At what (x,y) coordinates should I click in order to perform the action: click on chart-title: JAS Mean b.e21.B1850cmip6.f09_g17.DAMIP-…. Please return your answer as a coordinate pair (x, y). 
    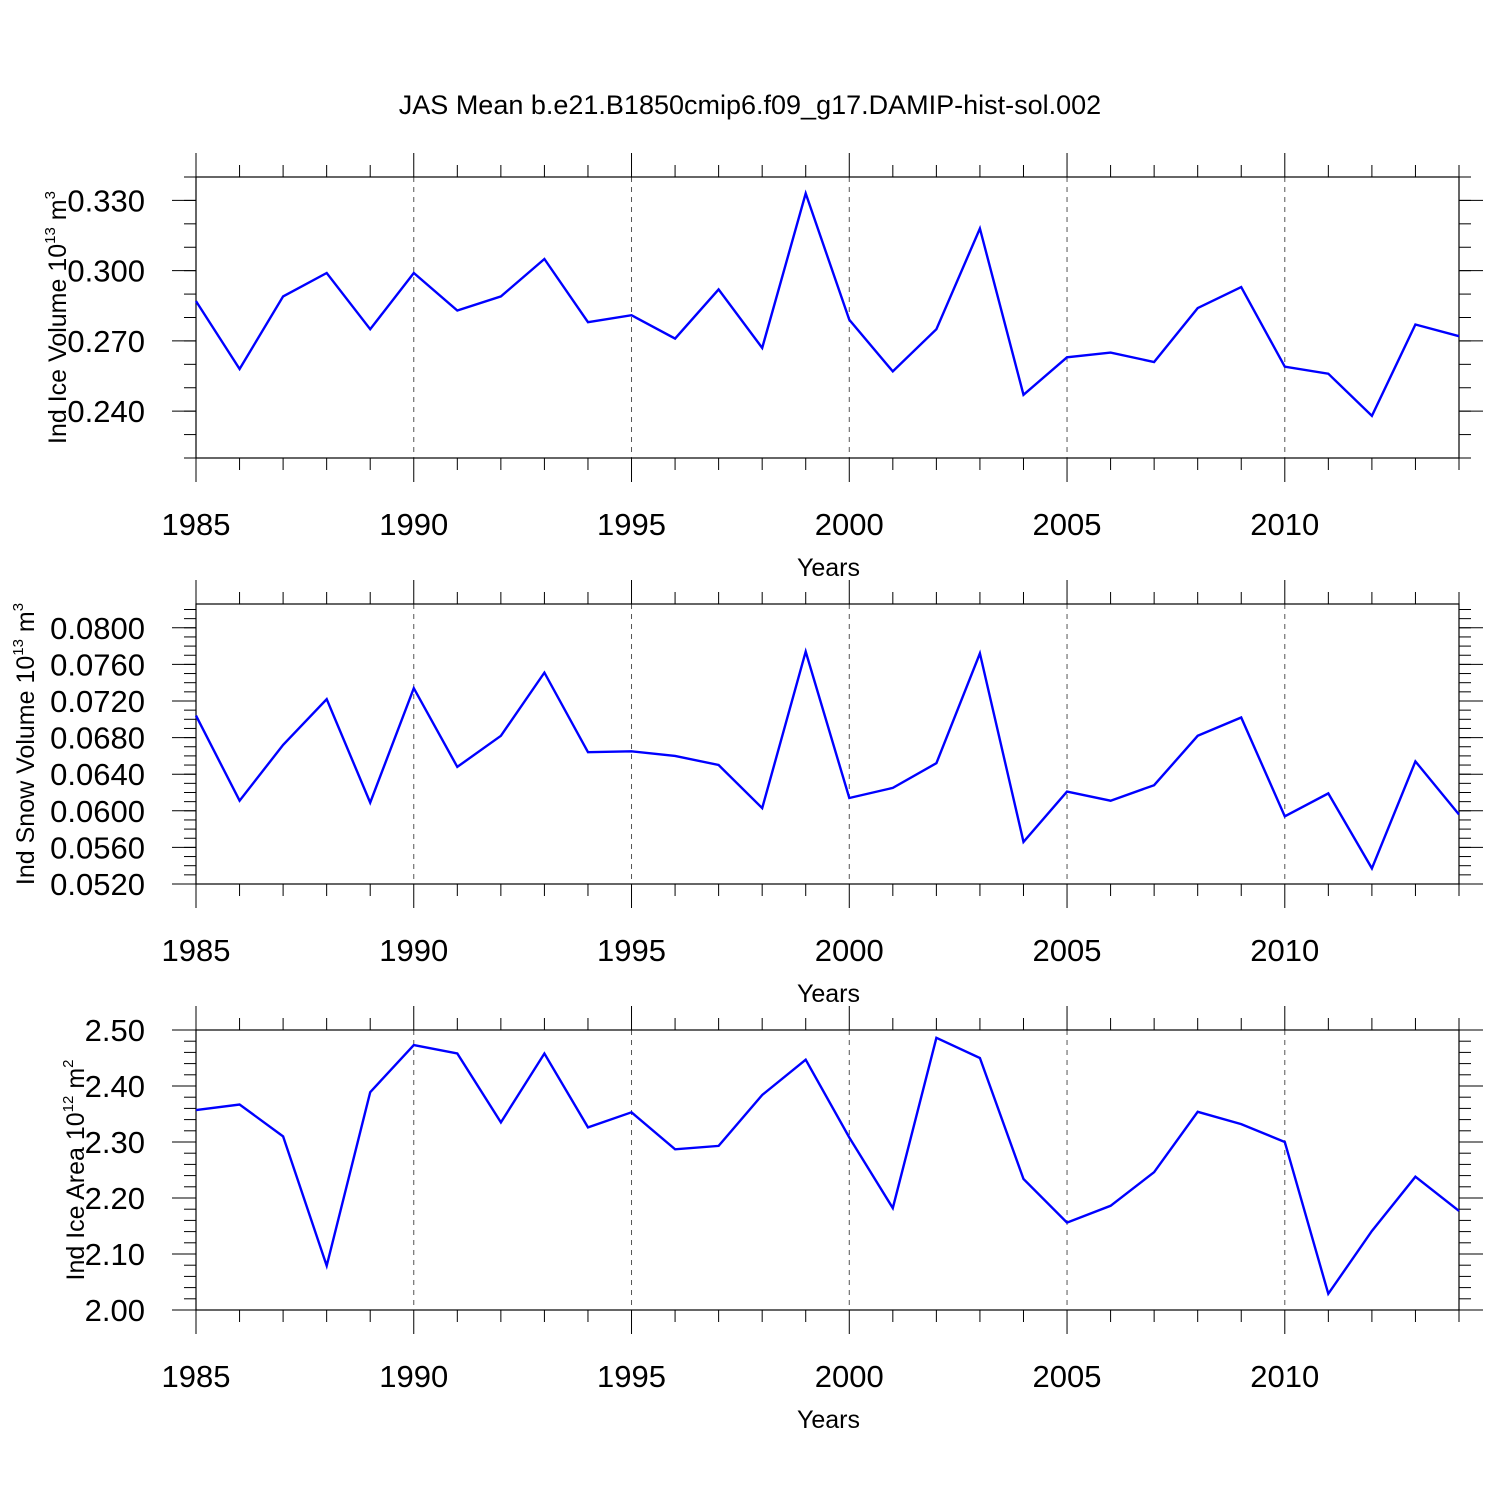
    Looking at the image, I should click on (750, 105).